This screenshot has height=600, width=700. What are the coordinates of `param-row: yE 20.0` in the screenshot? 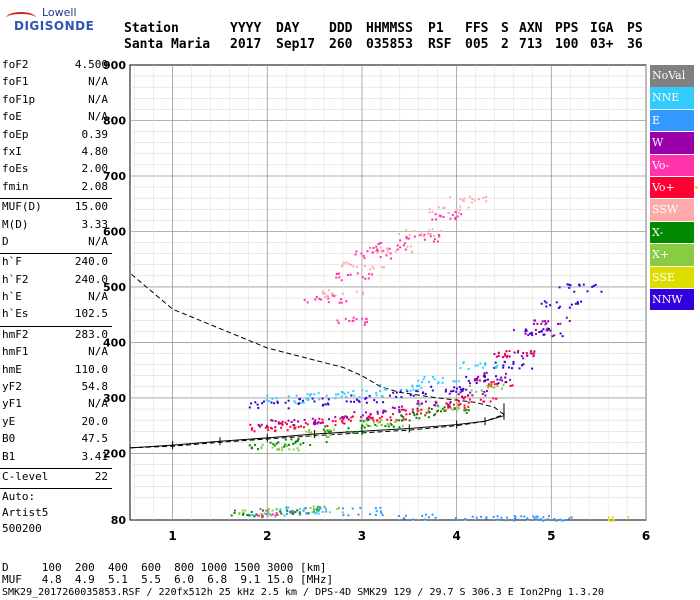 It's located at (56, 423).